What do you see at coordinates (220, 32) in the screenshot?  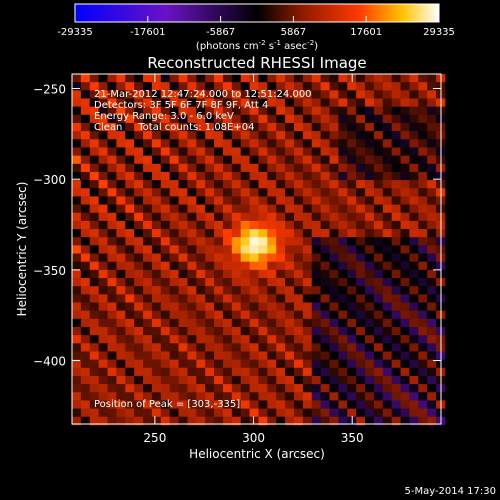 I see `colorbar-tick-label: -5867` at bounding box center [220, 32].